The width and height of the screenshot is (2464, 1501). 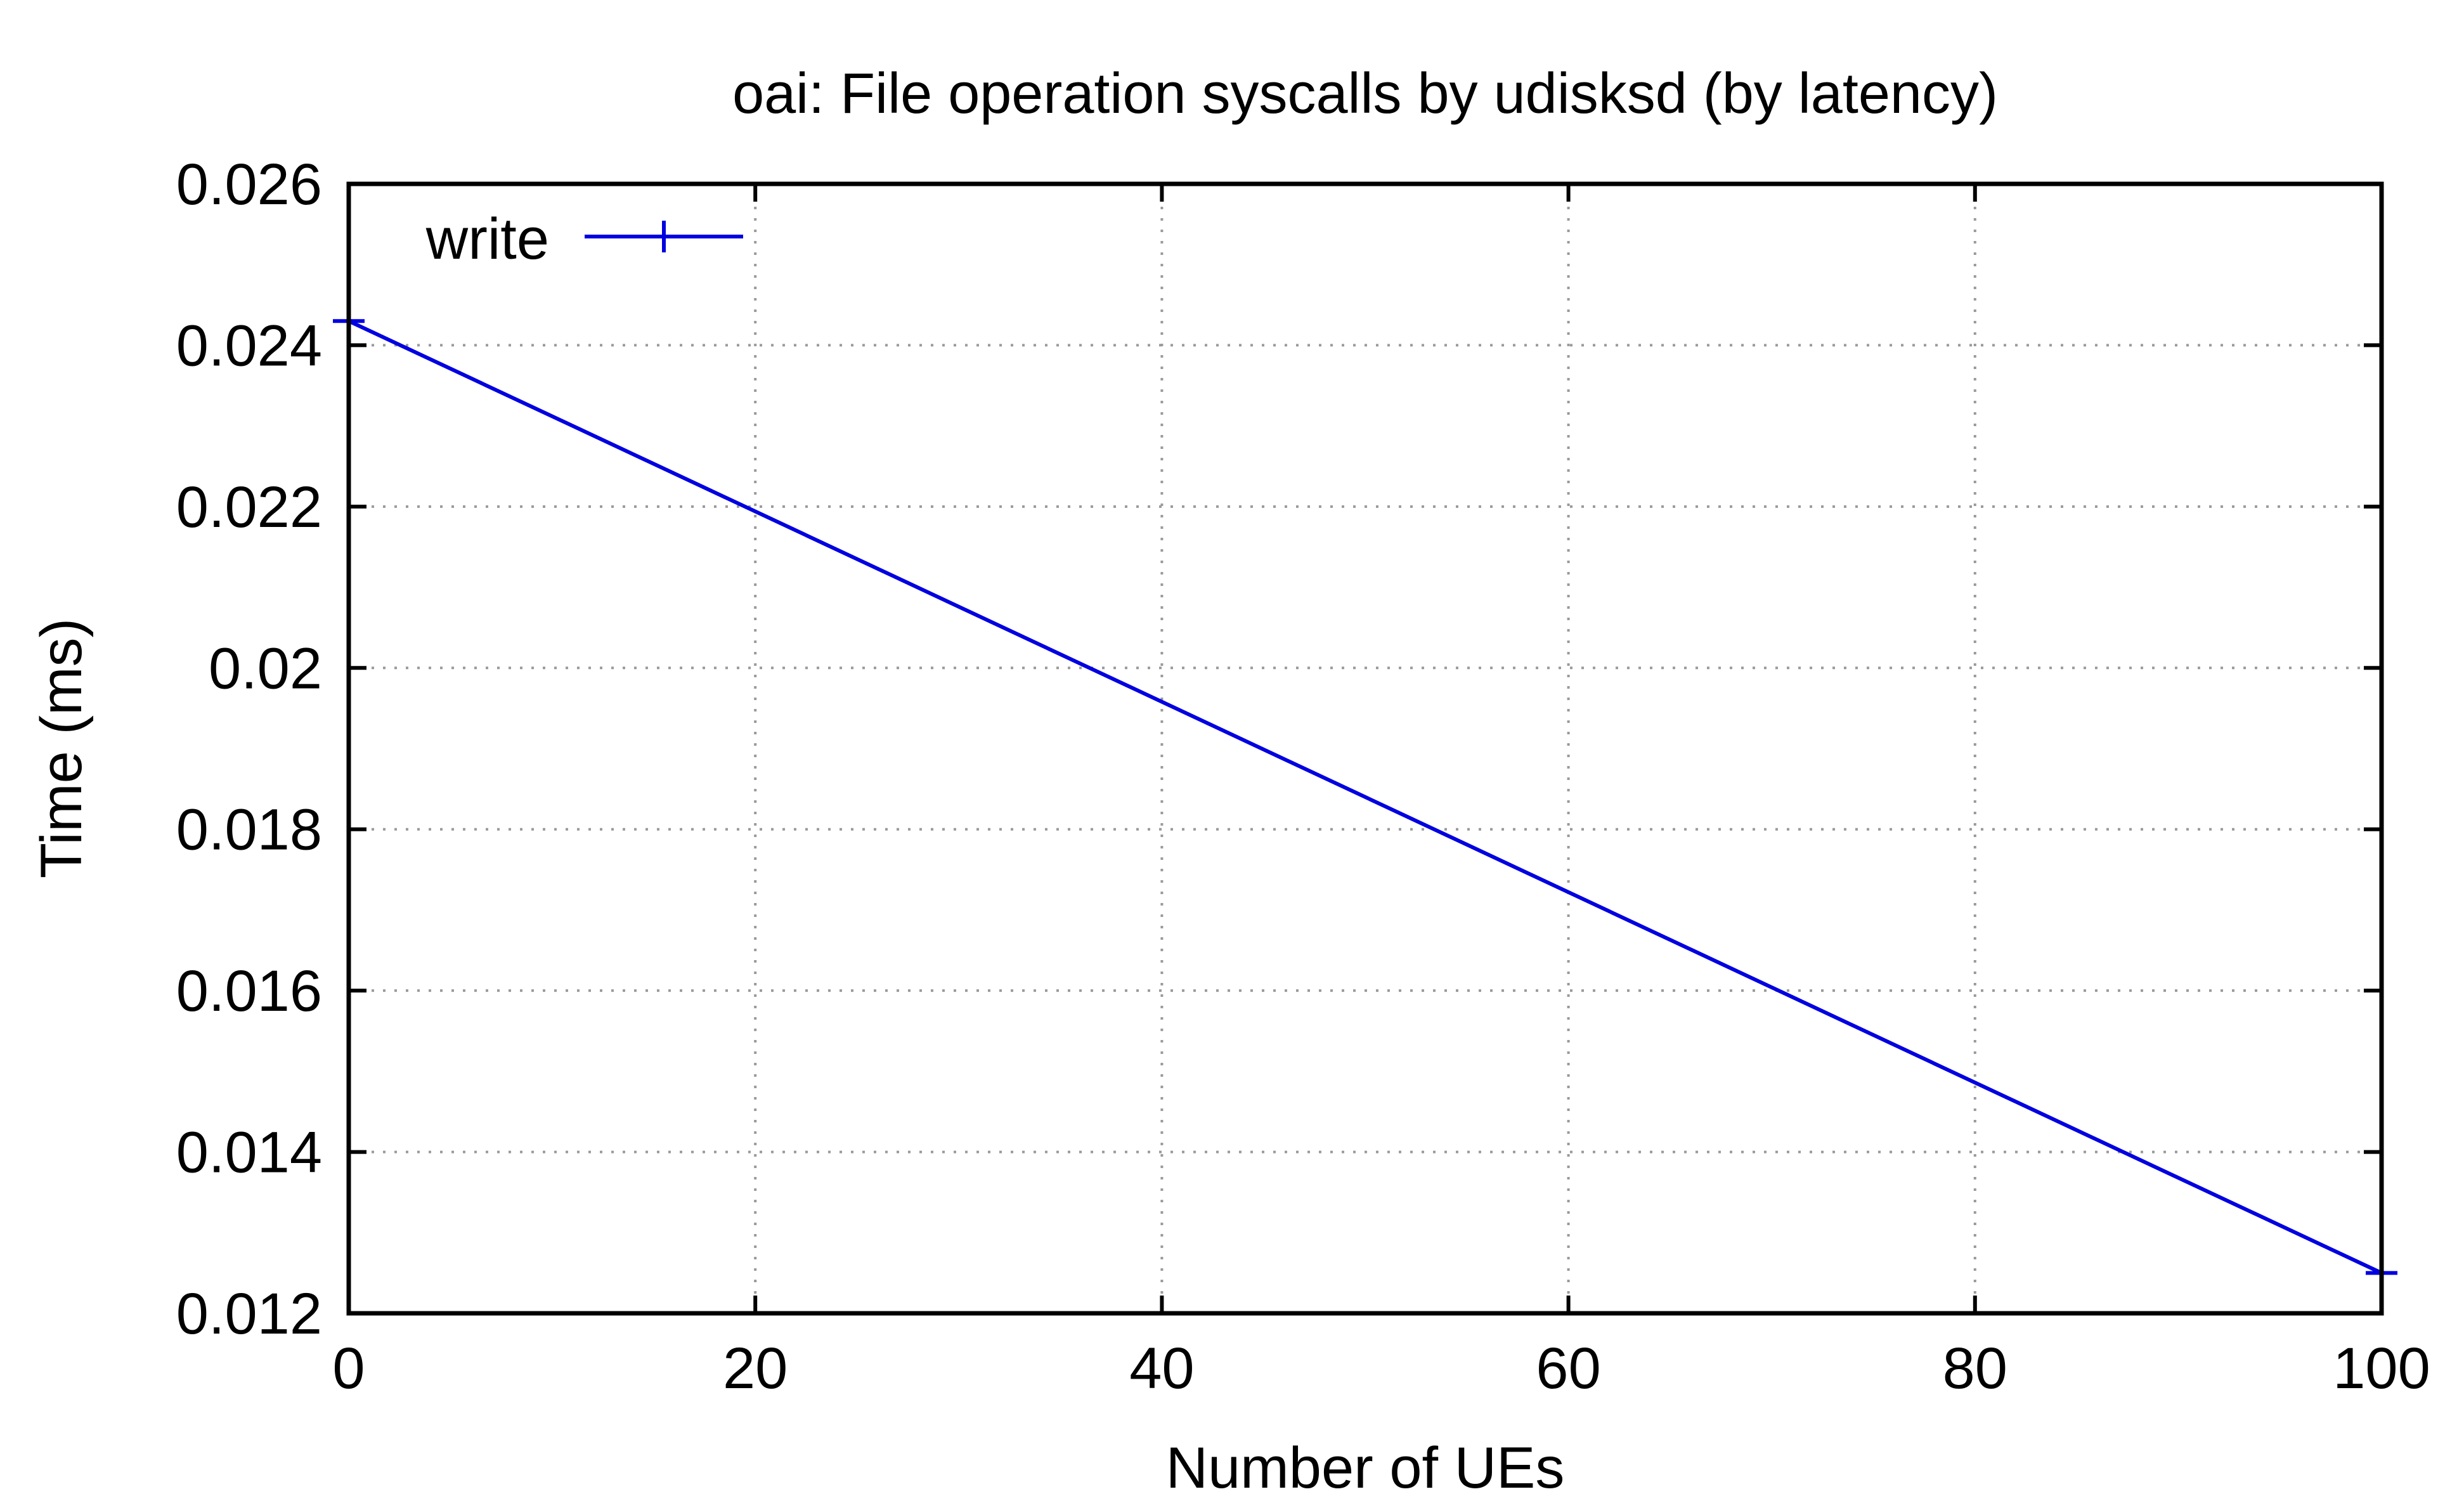 I want to click on x-tick-label: 60, so click(x=1568, y=1368).